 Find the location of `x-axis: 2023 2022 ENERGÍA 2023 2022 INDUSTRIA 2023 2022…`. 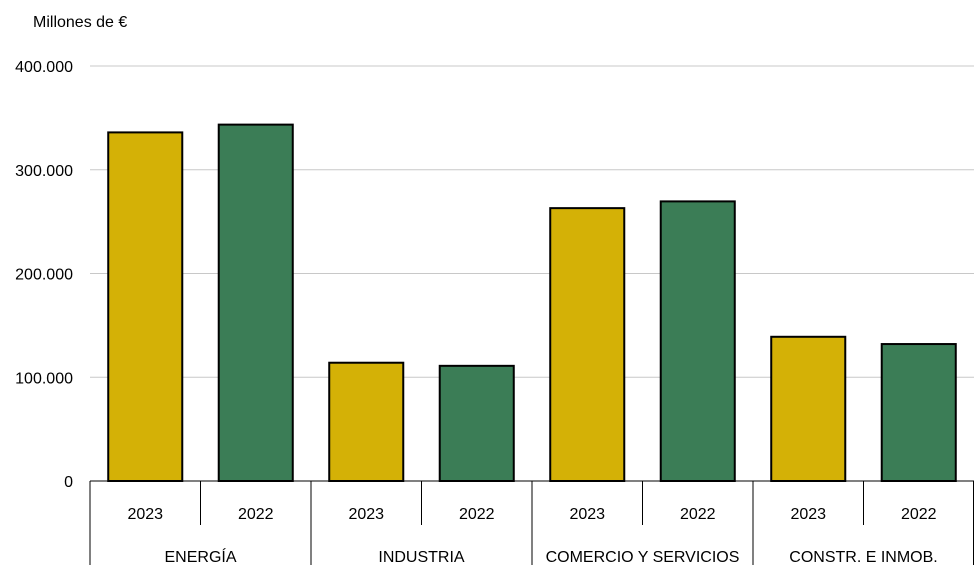

x-axis: 2023 2022 ENERGÍA 2023 2022 INDUSTRIA 2023 2022… is located at coordinates (531, 522).